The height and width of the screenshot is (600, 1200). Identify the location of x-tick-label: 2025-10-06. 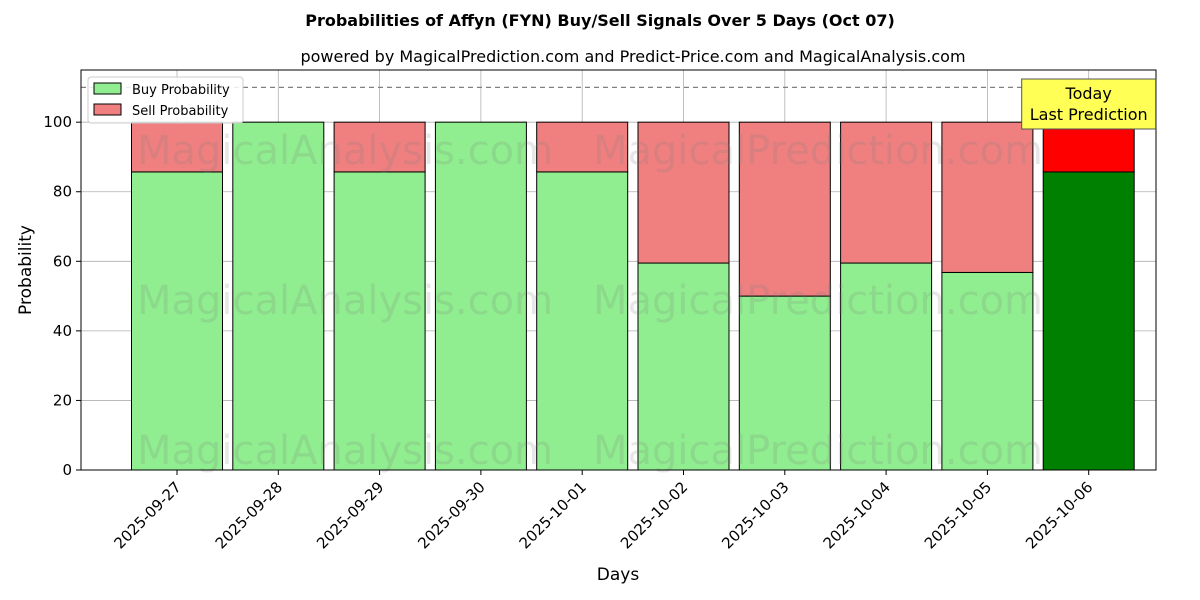
(1059, 515).